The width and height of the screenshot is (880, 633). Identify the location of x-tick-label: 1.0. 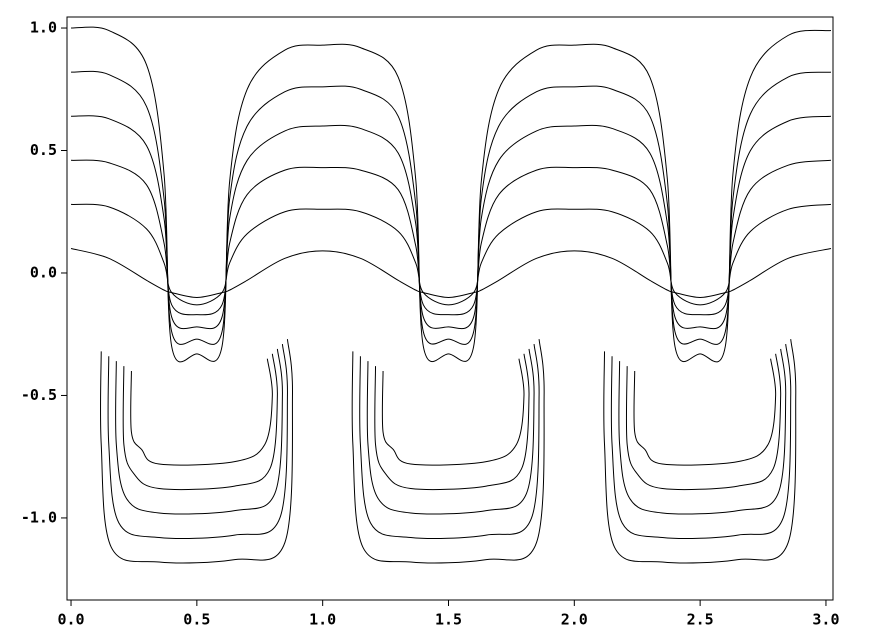
(322, 620).